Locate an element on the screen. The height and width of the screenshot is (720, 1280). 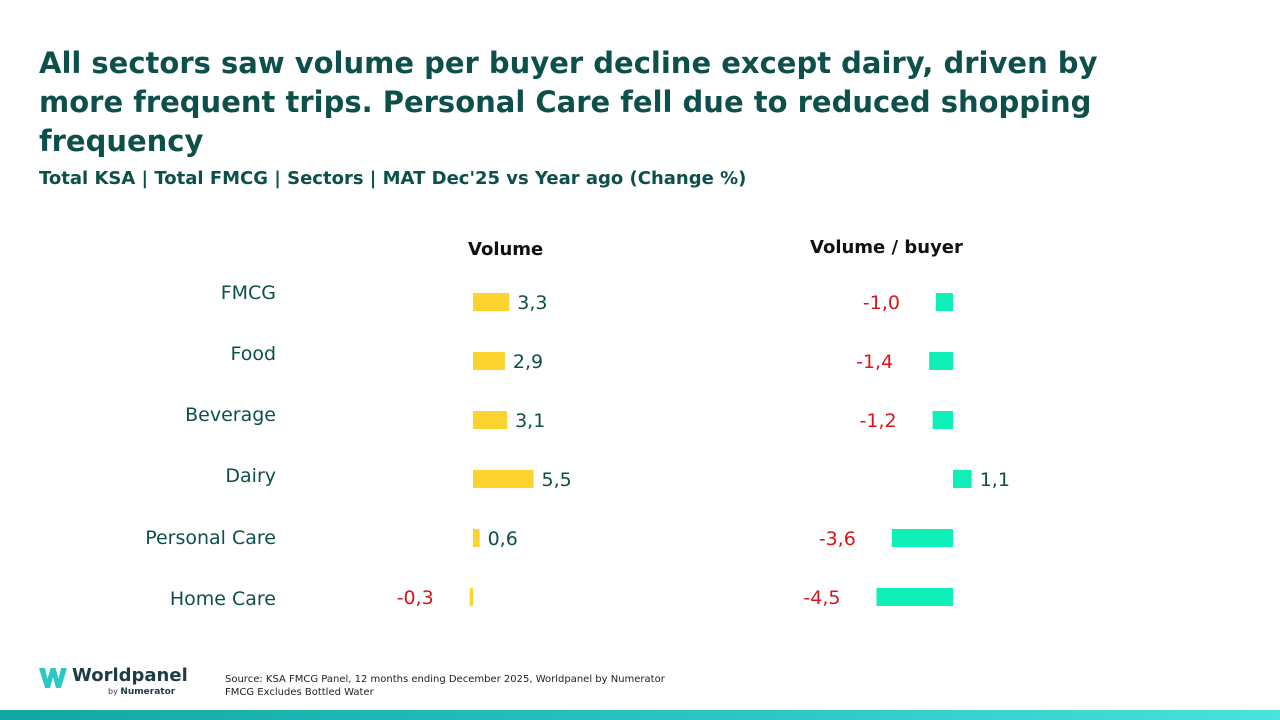
volume-per-buyer-data-label-fmcg: -1,0 is located at coordinates (881, 303).